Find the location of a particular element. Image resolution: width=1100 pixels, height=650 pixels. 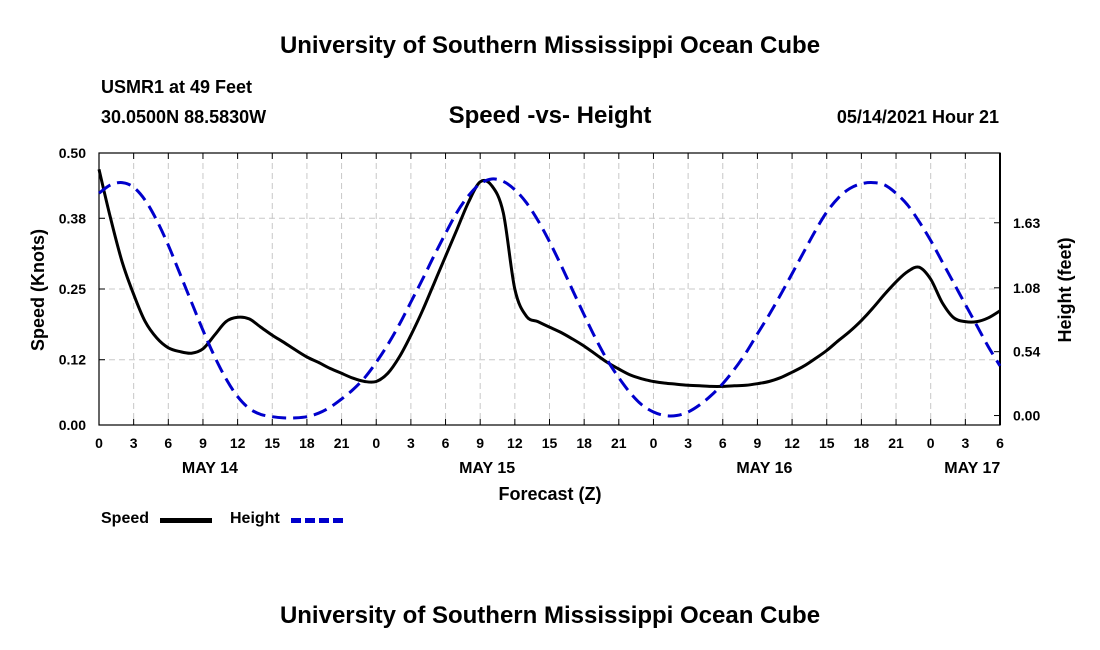

legend-height-swatch is located at coordinates (317, 520).